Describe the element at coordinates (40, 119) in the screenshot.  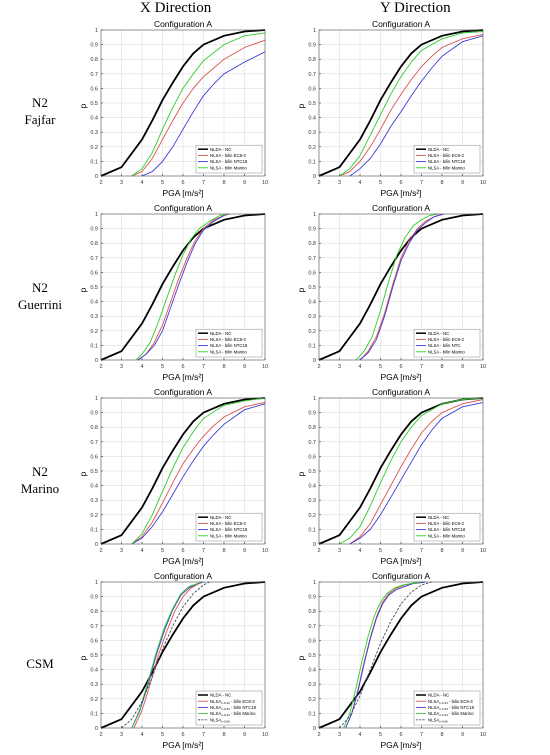
I see `row-label-fajfar-line2: Fajfar` at that location.